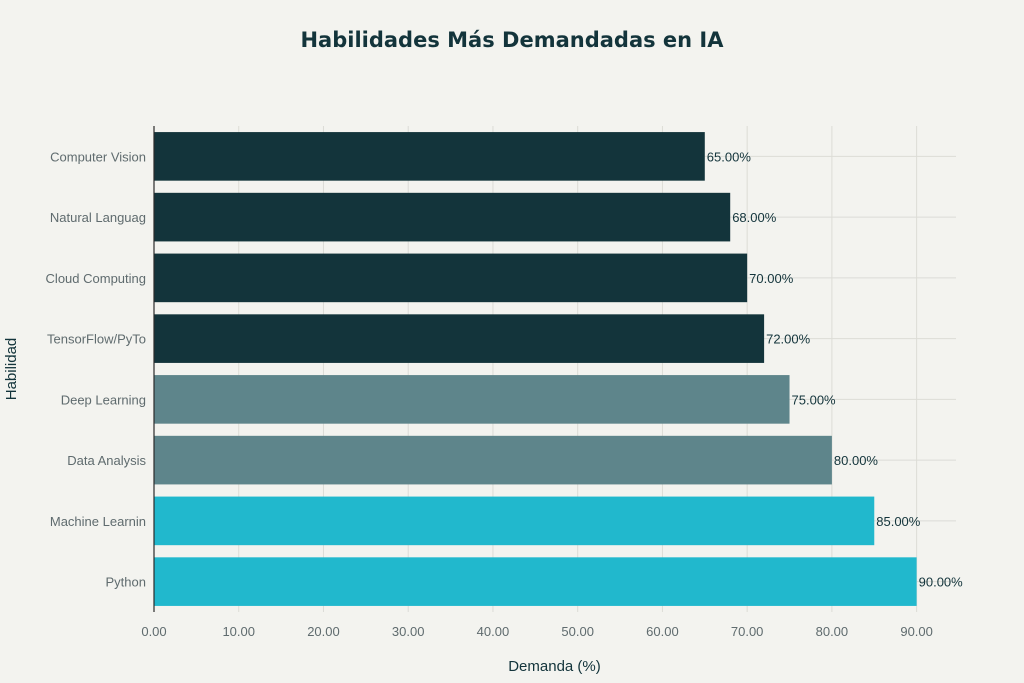 The image size is (1024, 683). Describe the element at coordinates (98, 217) in the screenshot. I see `y-category-label: Natural Languag` at that location.